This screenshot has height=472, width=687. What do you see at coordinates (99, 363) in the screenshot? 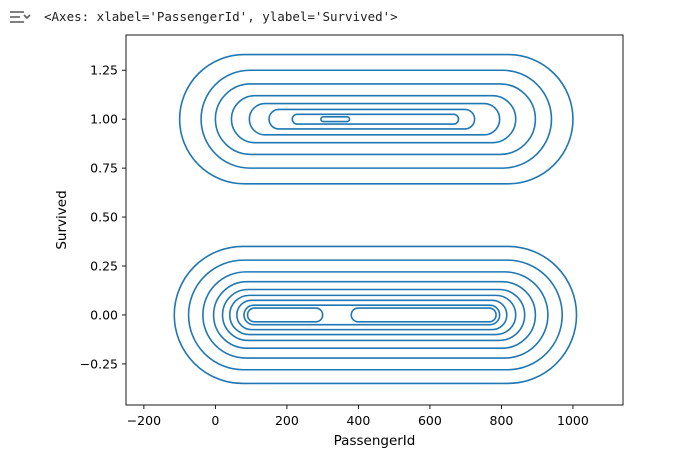
I see `y-tick-label: −0.25` at bounding box center [99, 363].